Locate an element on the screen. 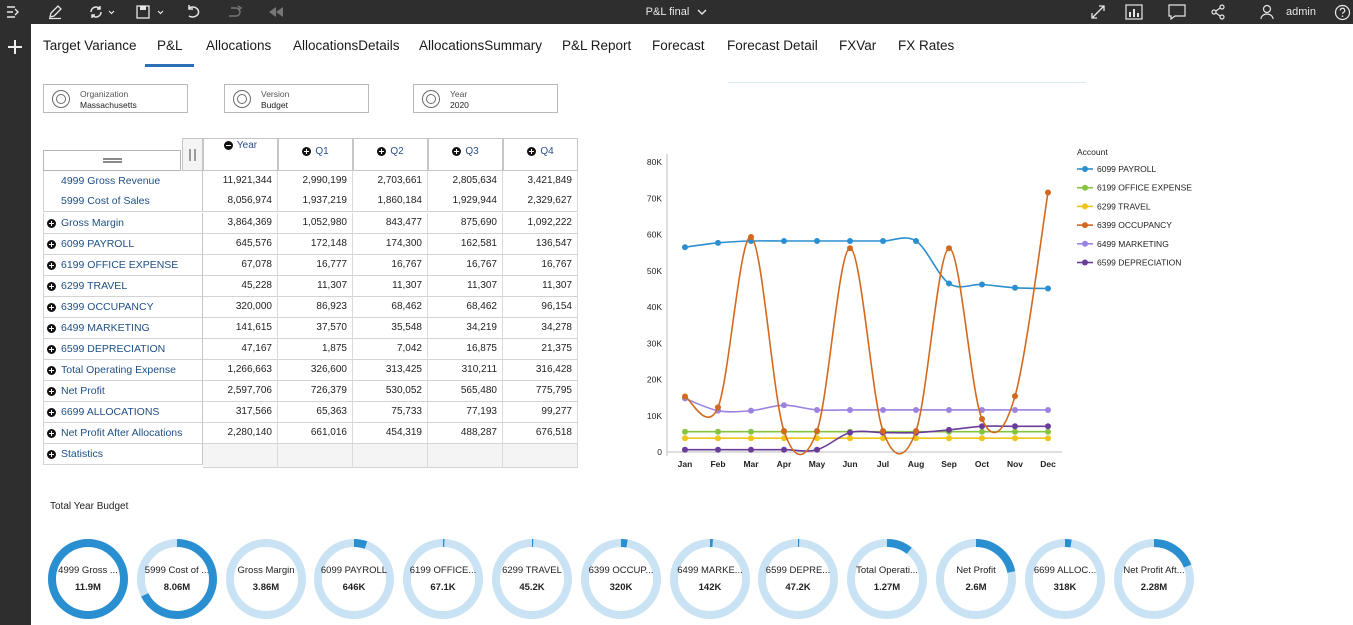 This screenshot has height=625, width=1353. user-icon is located at coordinates (1267, 12).